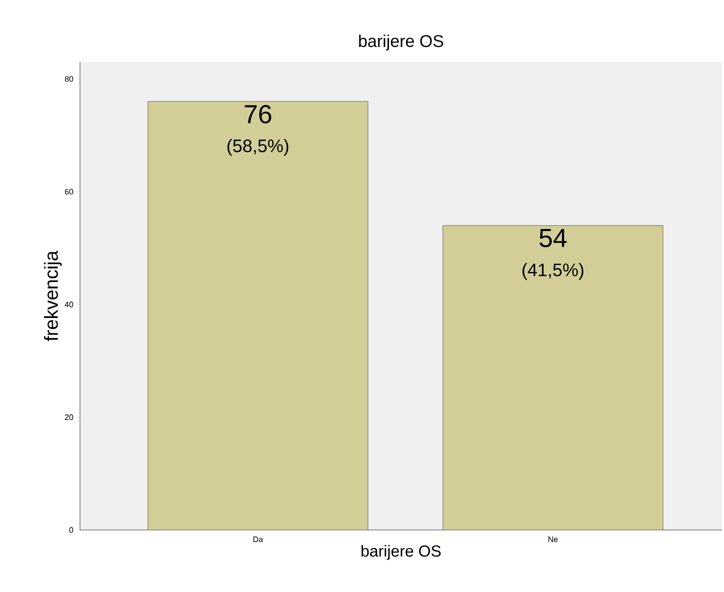 The width and height of the screenshot is (724, 592). I want to click on y-tick-label: 80, so click(69, 79).